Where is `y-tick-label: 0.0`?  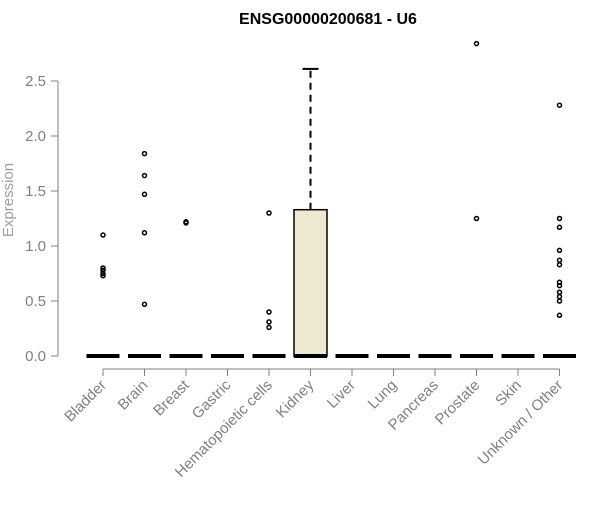
y-tick-label: 0.0 is located at coordinates (35, 356).